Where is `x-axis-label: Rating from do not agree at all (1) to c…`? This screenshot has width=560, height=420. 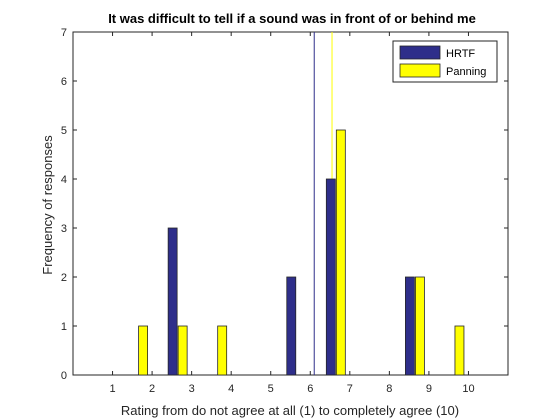
x-axis-label: Rating from do not agree at all (1) to c… is located at coordinates (290, 410).